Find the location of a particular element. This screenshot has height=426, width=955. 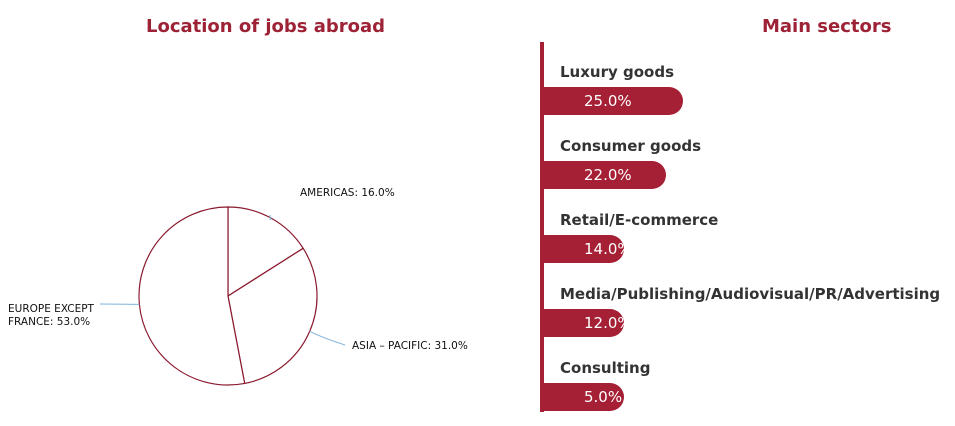

sector-value-label: 5.0% is located at coordinates (603, 397).